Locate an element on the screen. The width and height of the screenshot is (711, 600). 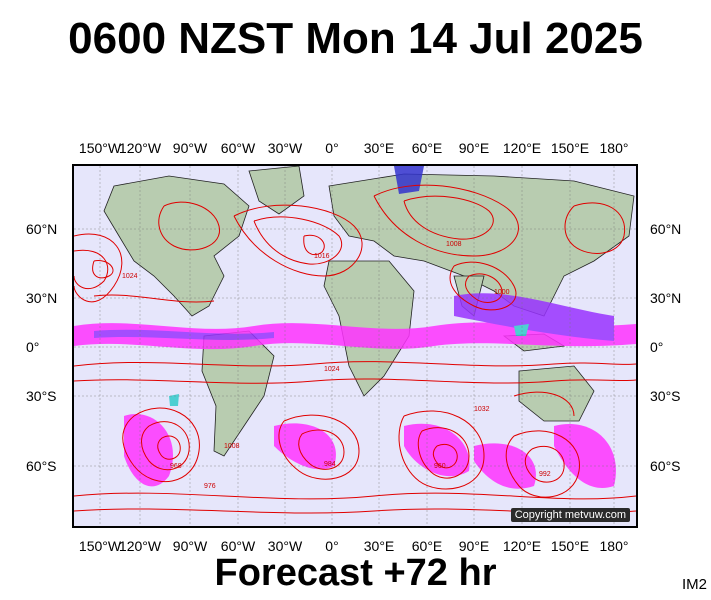
north-america is located at coordinates (176, 246).